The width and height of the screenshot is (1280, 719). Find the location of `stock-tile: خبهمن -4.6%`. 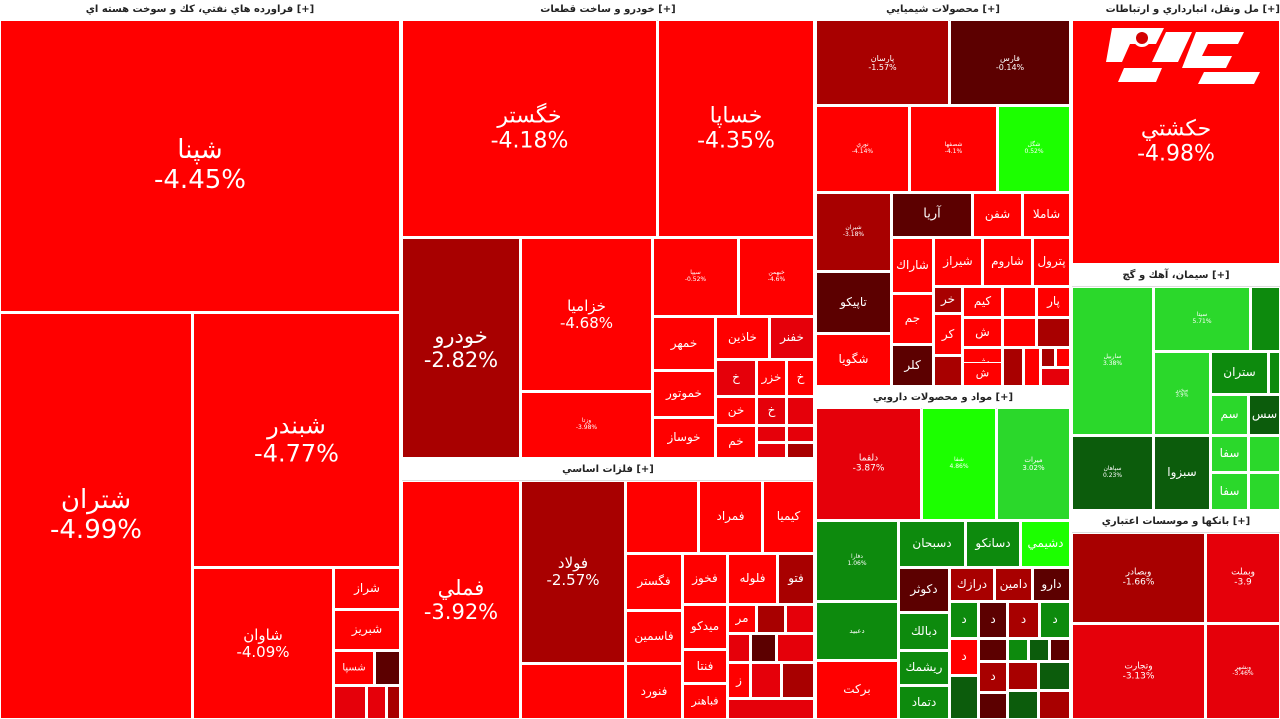

stock-tile: خبهمن -4.6% is located at coordinates (776, 277).